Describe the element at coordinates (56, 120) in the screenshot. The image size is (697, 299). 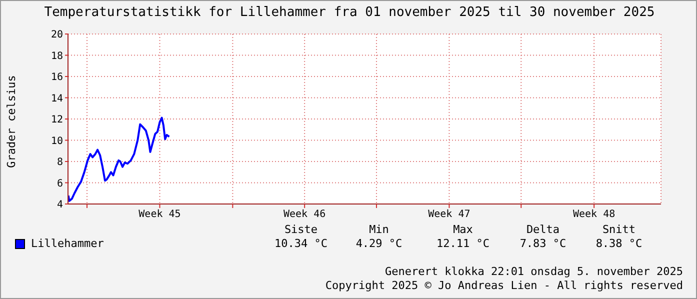
I see `y-tick-label: 12` at that location.